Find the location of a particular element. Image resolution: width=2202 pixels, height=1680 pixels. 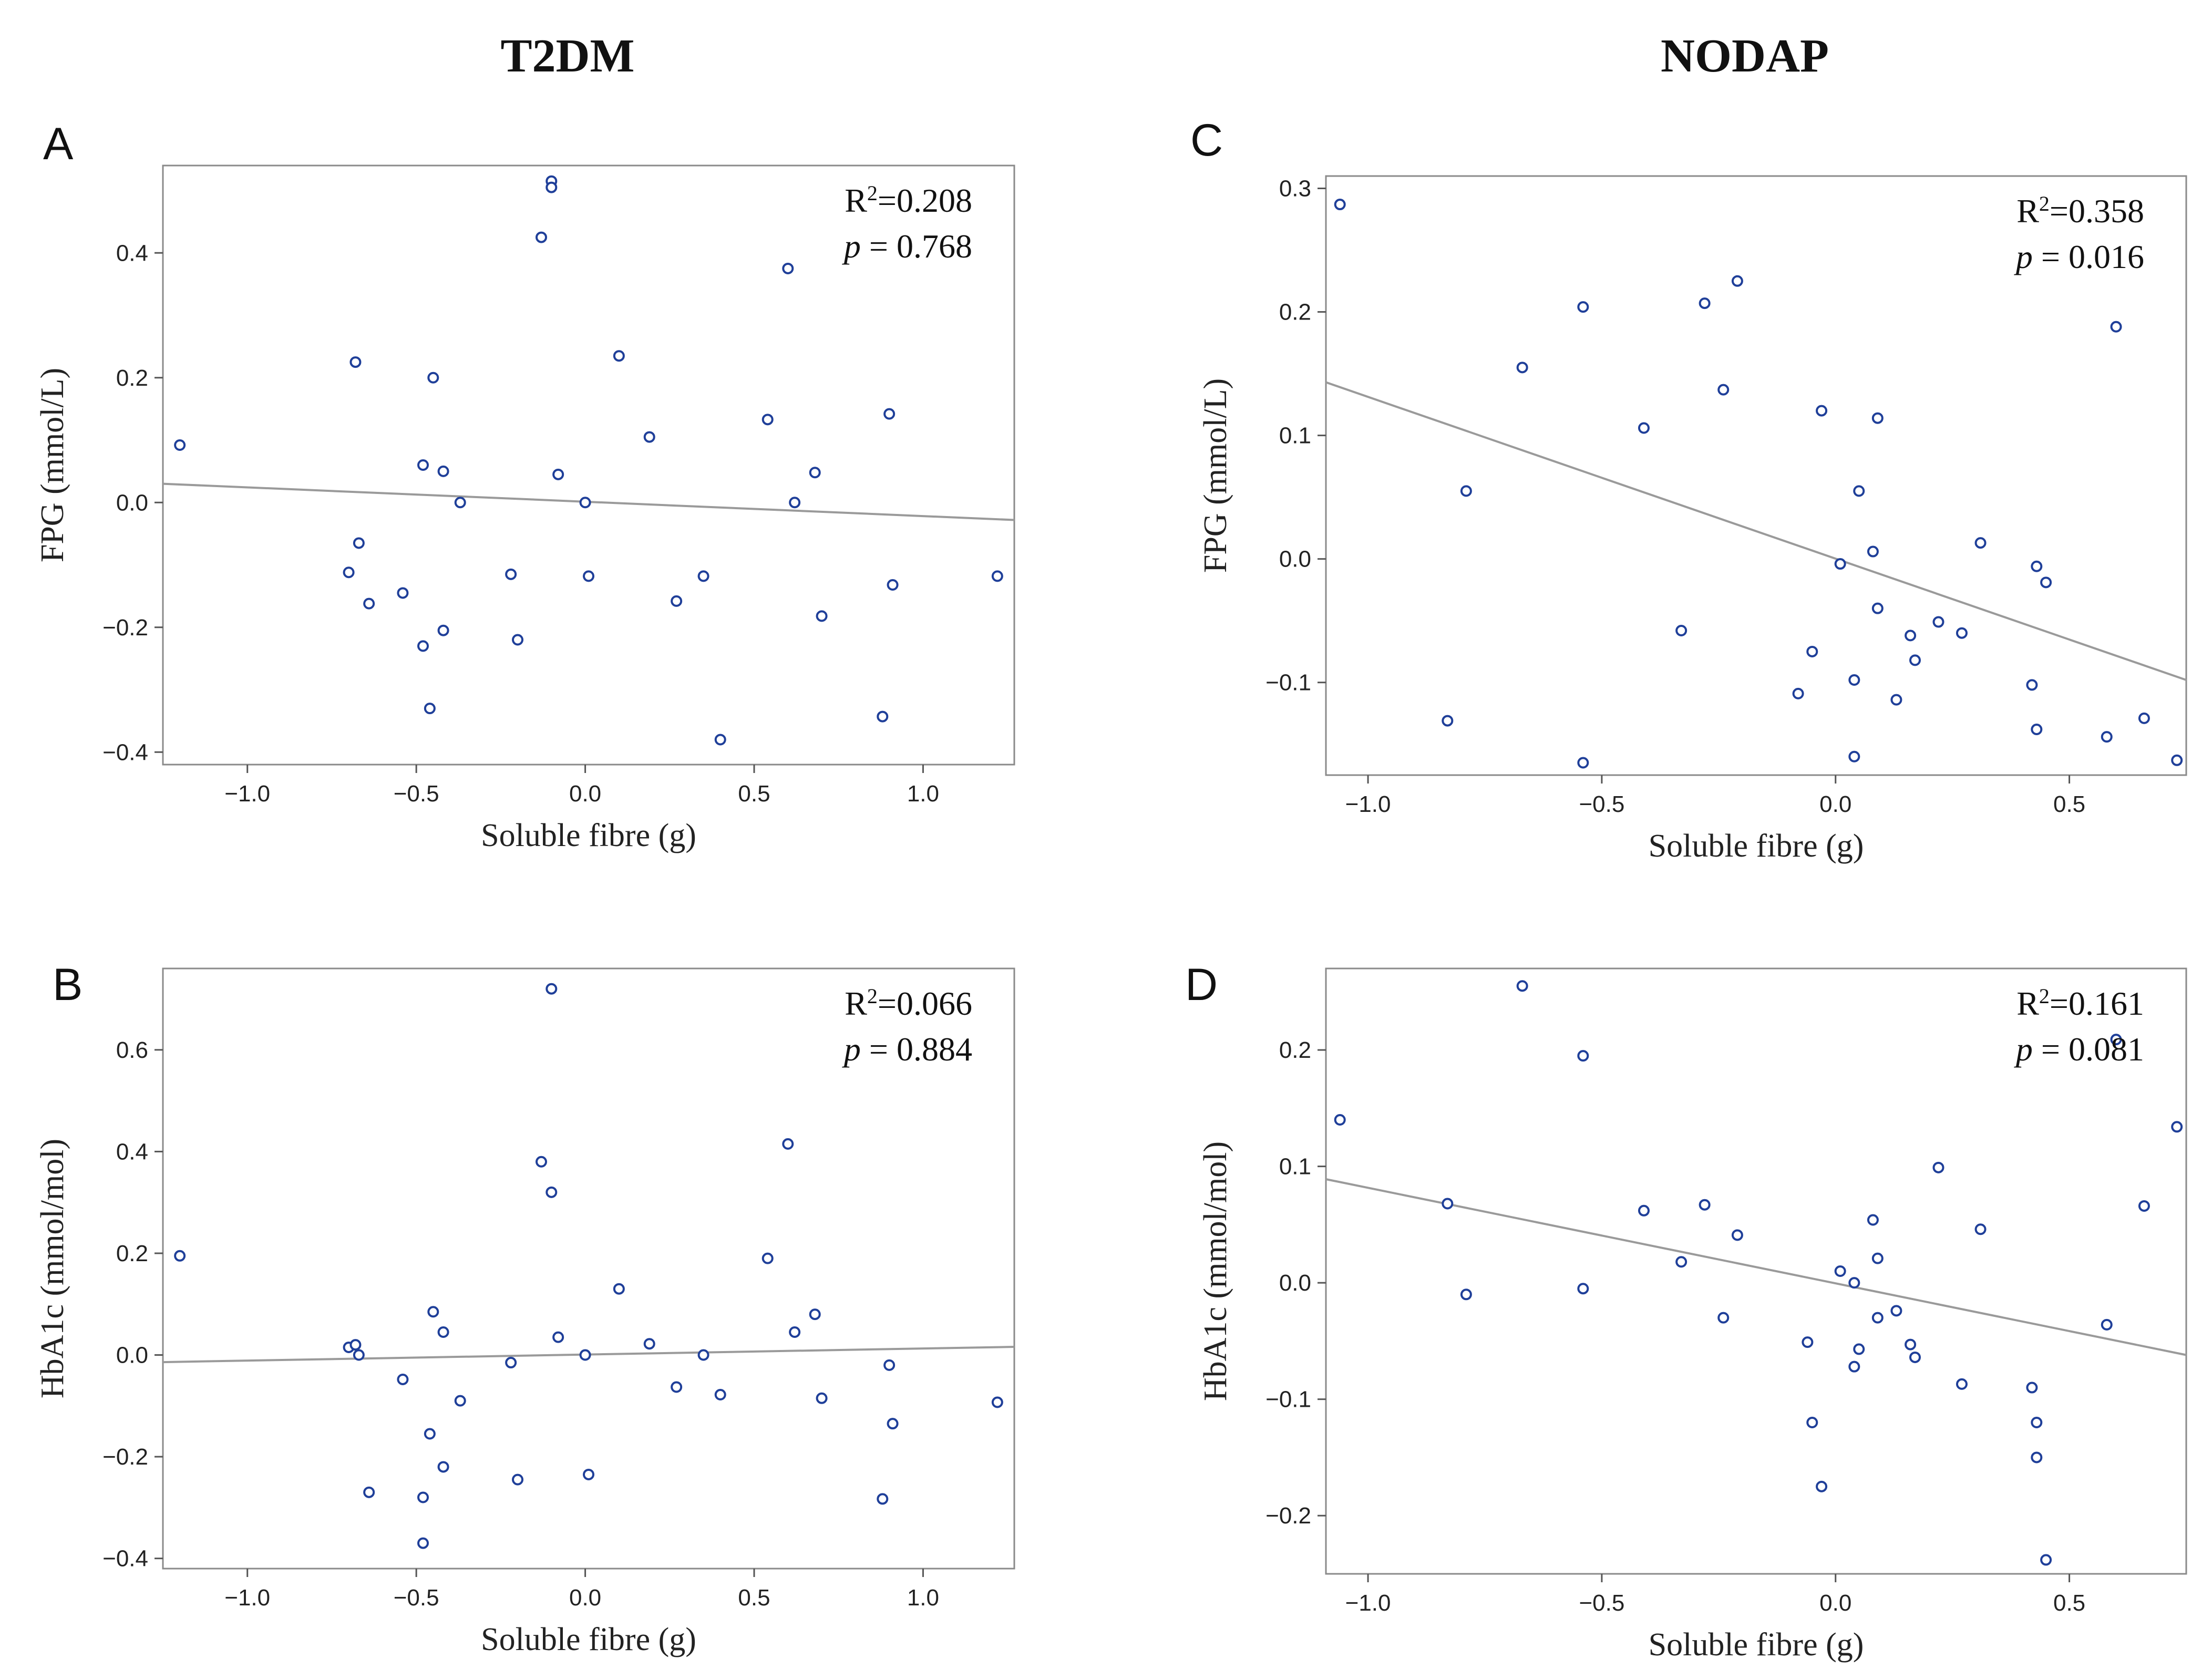

r-squared-label: R2=0.208 is located at coordinates (908, 200).